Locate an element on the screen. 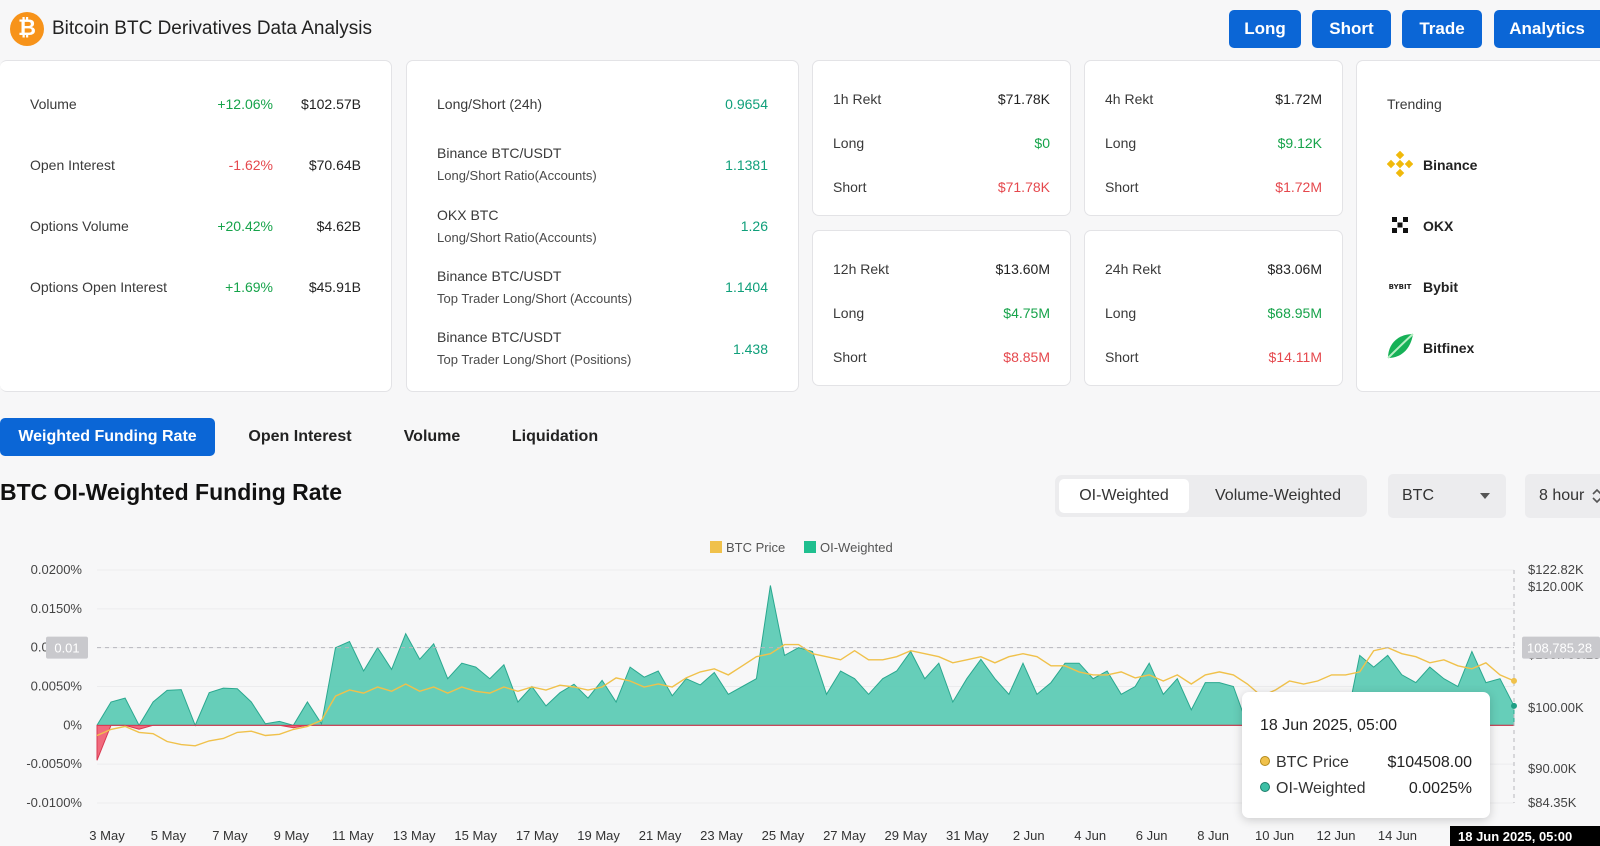 Image resolution: width=1600 pixels, height=846 pixels. btc-price-point is located at coordinates (1514, 680).